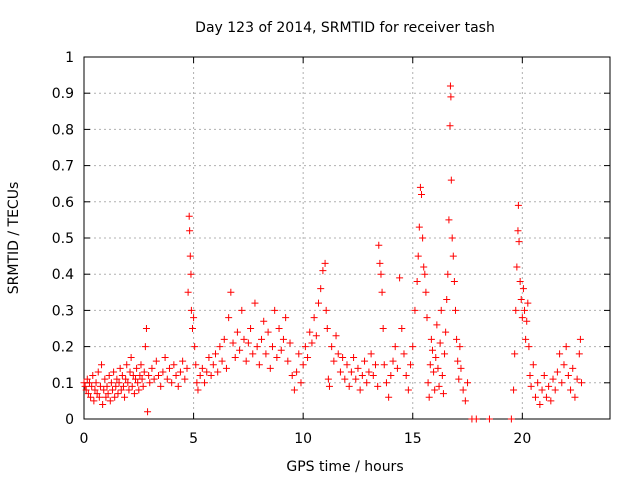 This screenshot has width=640, height=480. Describe the element at coordinates (84, 439) in the screenshot. I see `x-tick-label: 0` at that location.